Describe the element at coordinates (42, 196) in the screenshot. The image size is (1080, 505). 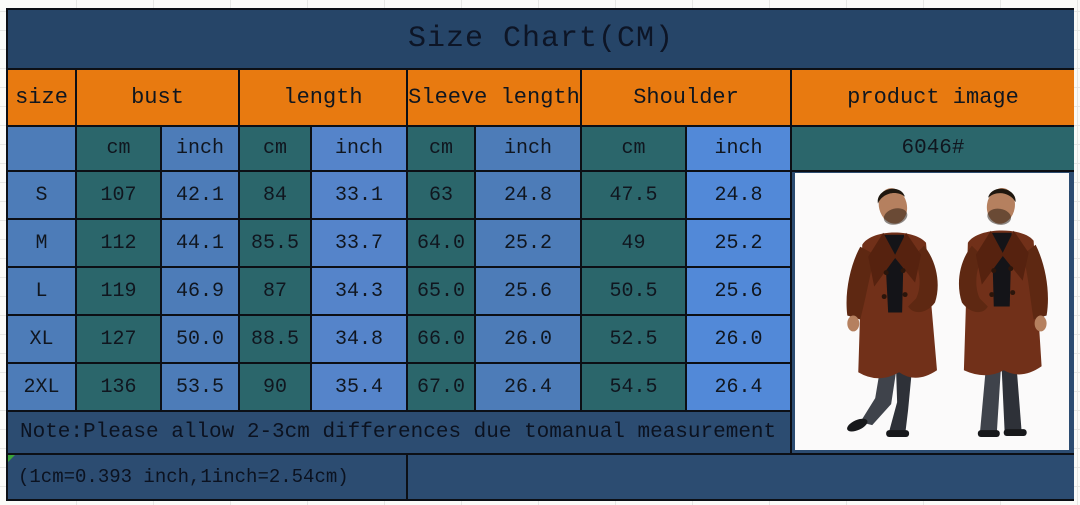
I see `s-size: S` at that location.